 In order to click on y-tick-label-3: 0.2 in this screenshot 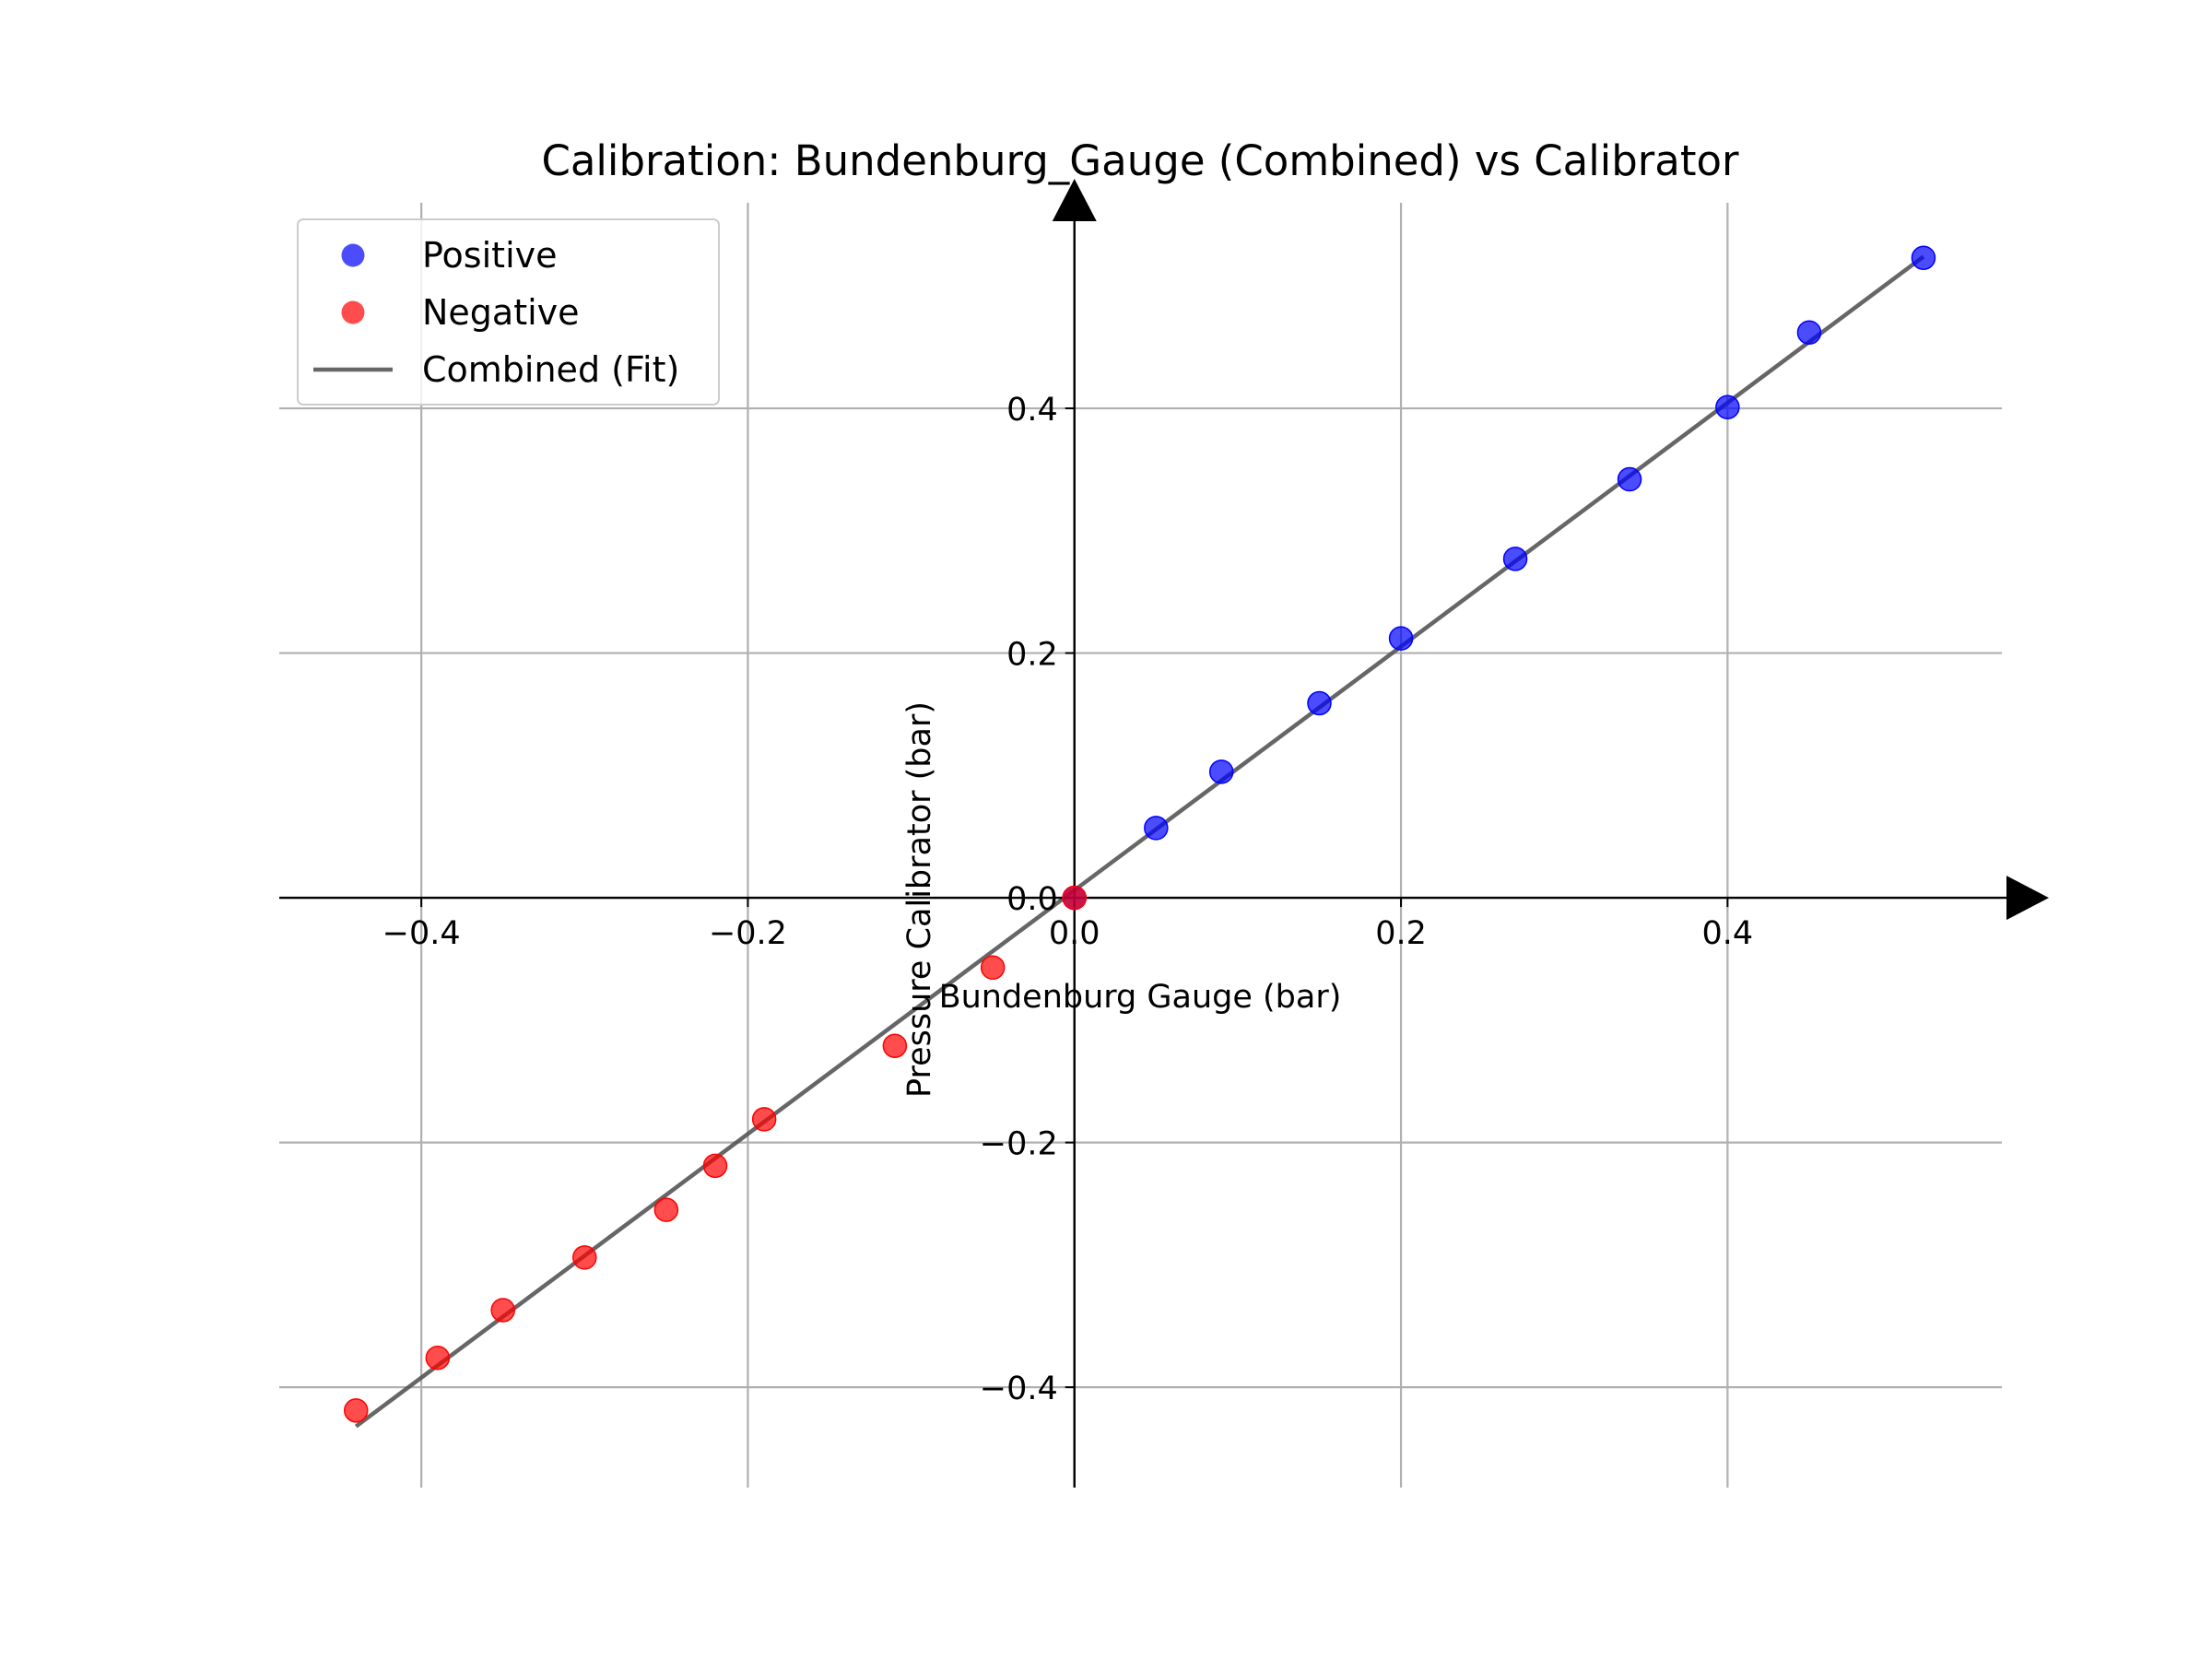, I will do `click(1032, 655)`.